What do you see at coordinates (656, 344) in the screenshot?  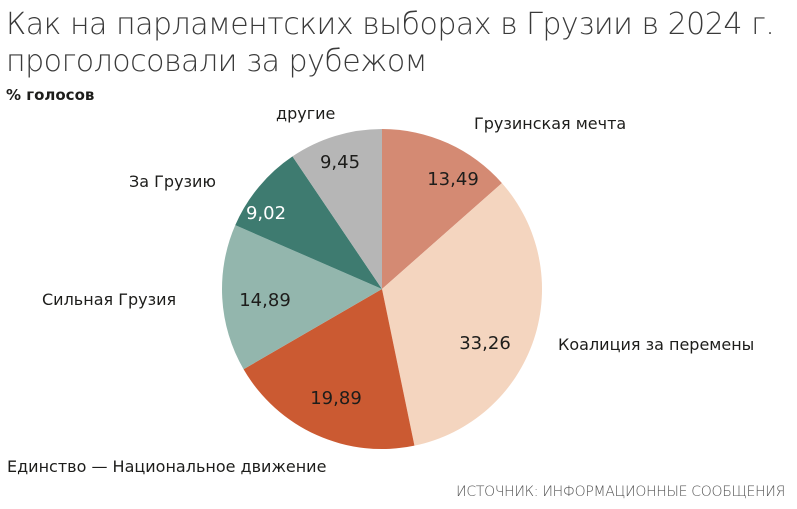 I see `legend-label-coalition-for-change: Коалиция за перемены` at bounding box center [656, 344].